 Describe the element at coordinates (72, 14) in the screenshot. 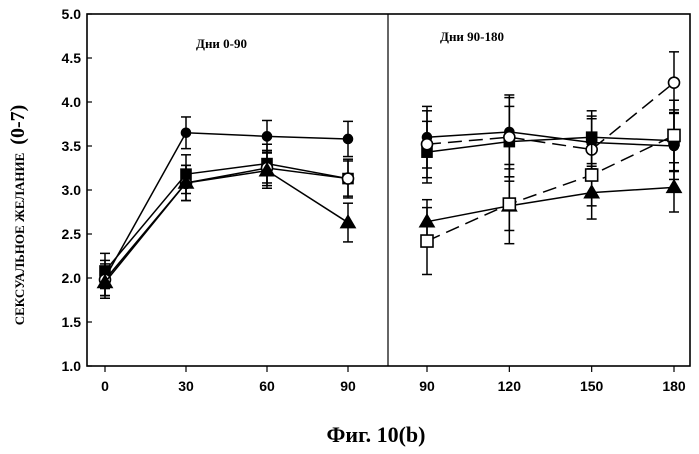

I see `y-tick-label: 5.0` at that location.